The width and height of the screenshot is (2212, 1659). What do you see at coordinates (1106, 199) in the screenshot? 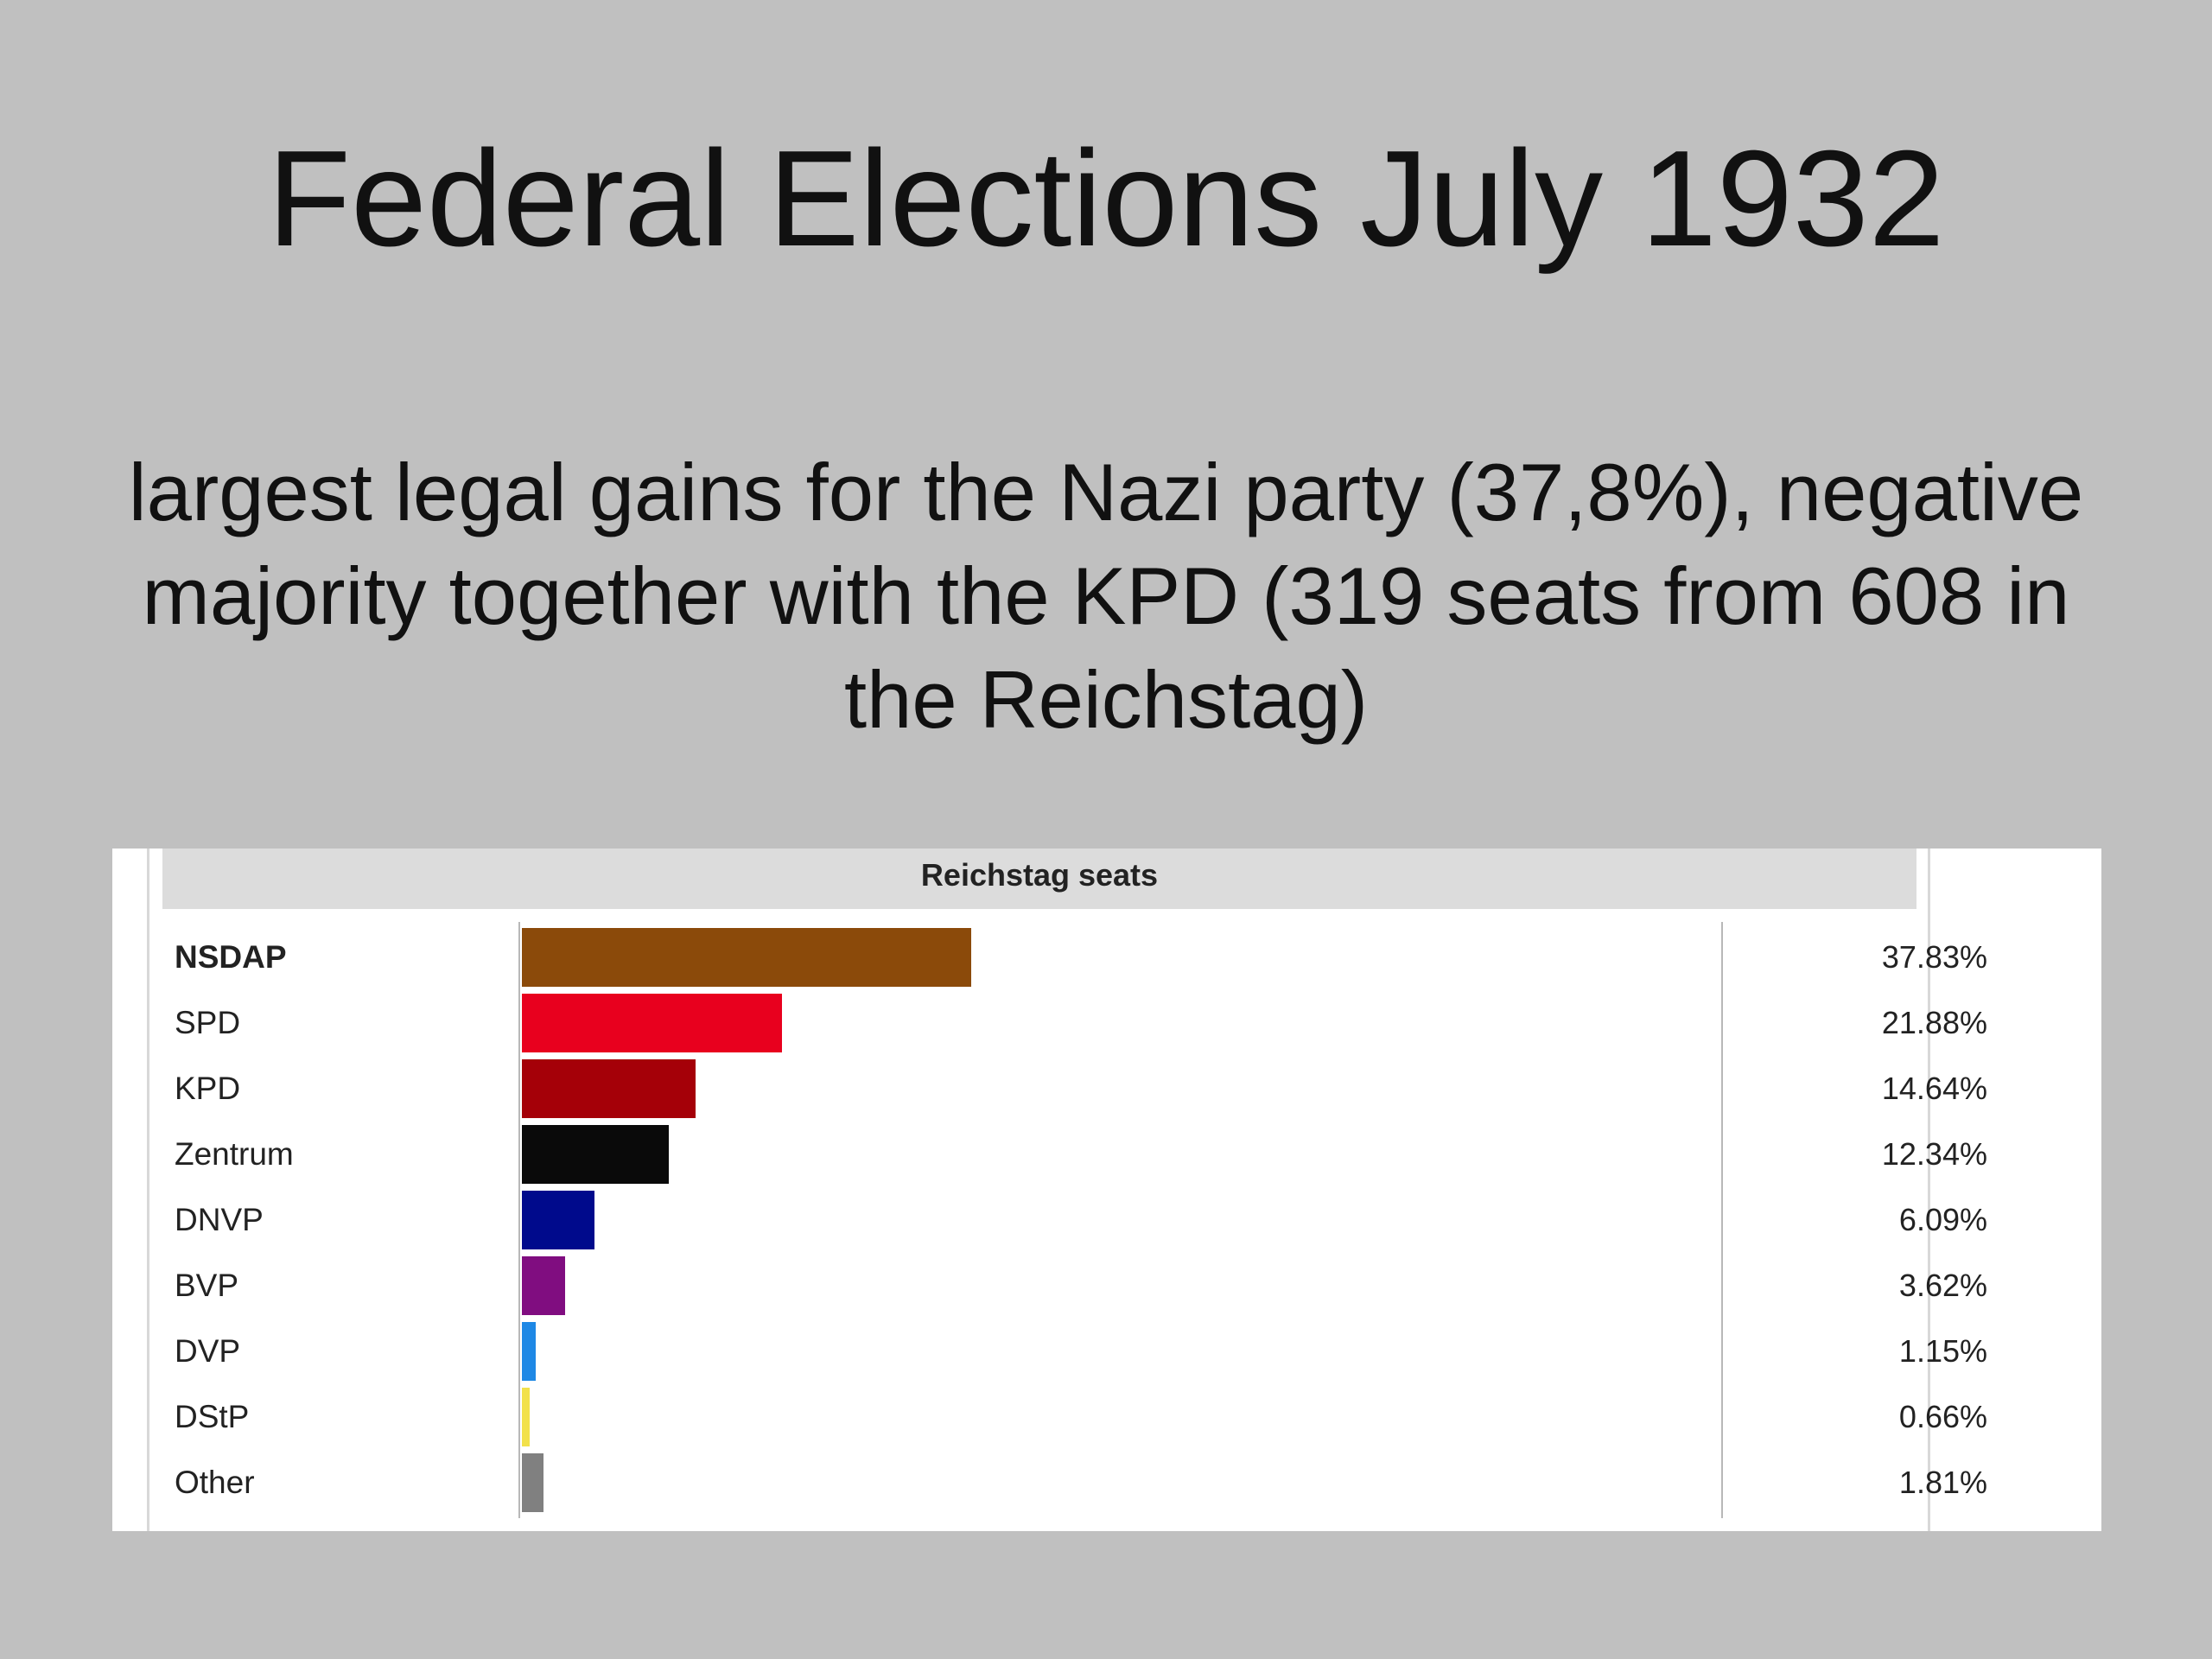
I see `slide-title: Federal Elections July 1932` at bounding box center [1106, 199].